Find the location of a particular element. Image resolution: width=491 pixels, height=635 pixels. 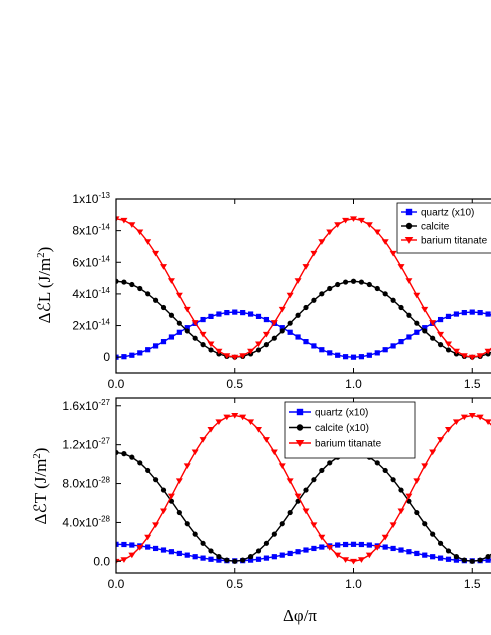

legend-entry: quartz (x10) is located at coordinates (447, 213).